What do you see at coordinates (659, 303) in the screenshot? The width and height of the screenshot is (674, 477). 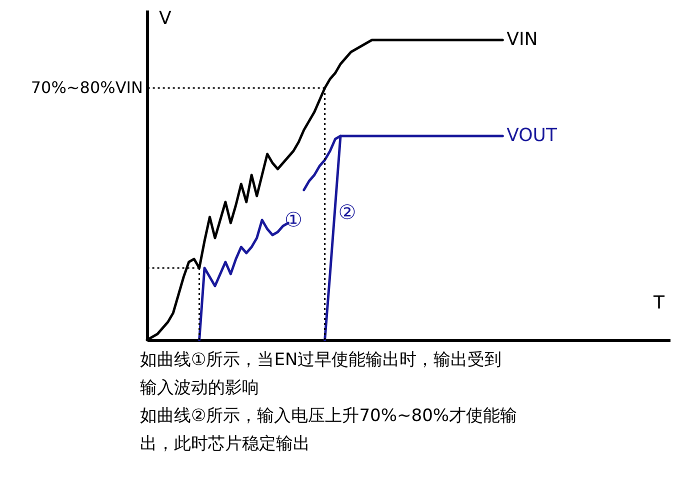 I see `x-axis-title: T` at bounding box center [659, 303].